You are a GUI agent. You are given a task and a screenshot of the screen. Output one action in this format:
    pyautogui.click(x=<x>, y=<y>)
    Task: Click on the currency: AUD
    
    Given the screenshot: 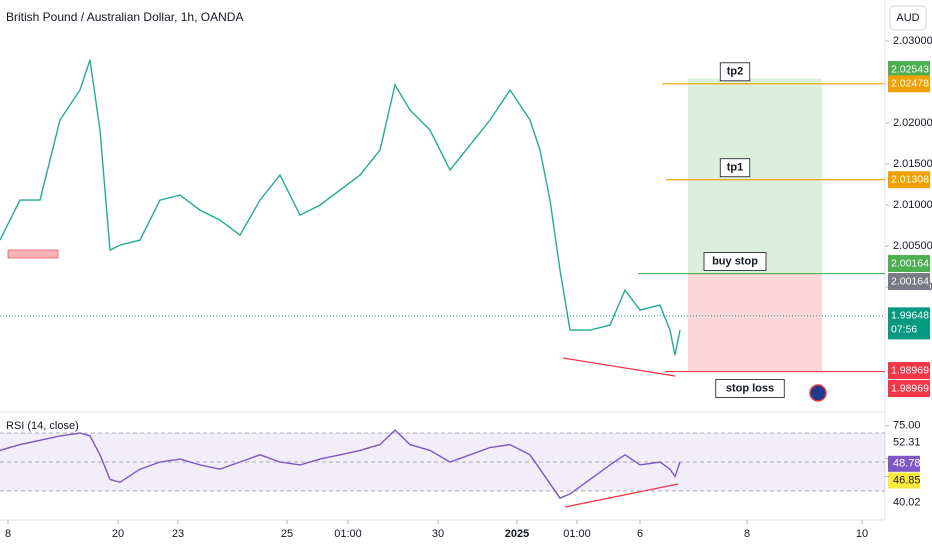 What is the action you would take?
    pyautogui.click(x=907, y=18)
    